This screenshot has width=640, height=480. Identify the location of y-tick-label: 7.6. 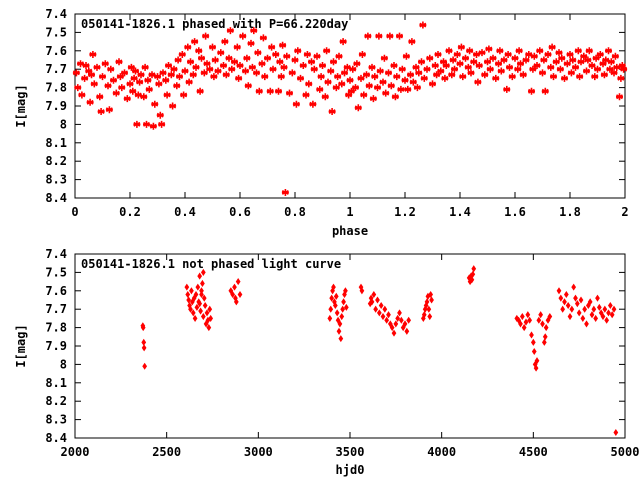
(56, 51).